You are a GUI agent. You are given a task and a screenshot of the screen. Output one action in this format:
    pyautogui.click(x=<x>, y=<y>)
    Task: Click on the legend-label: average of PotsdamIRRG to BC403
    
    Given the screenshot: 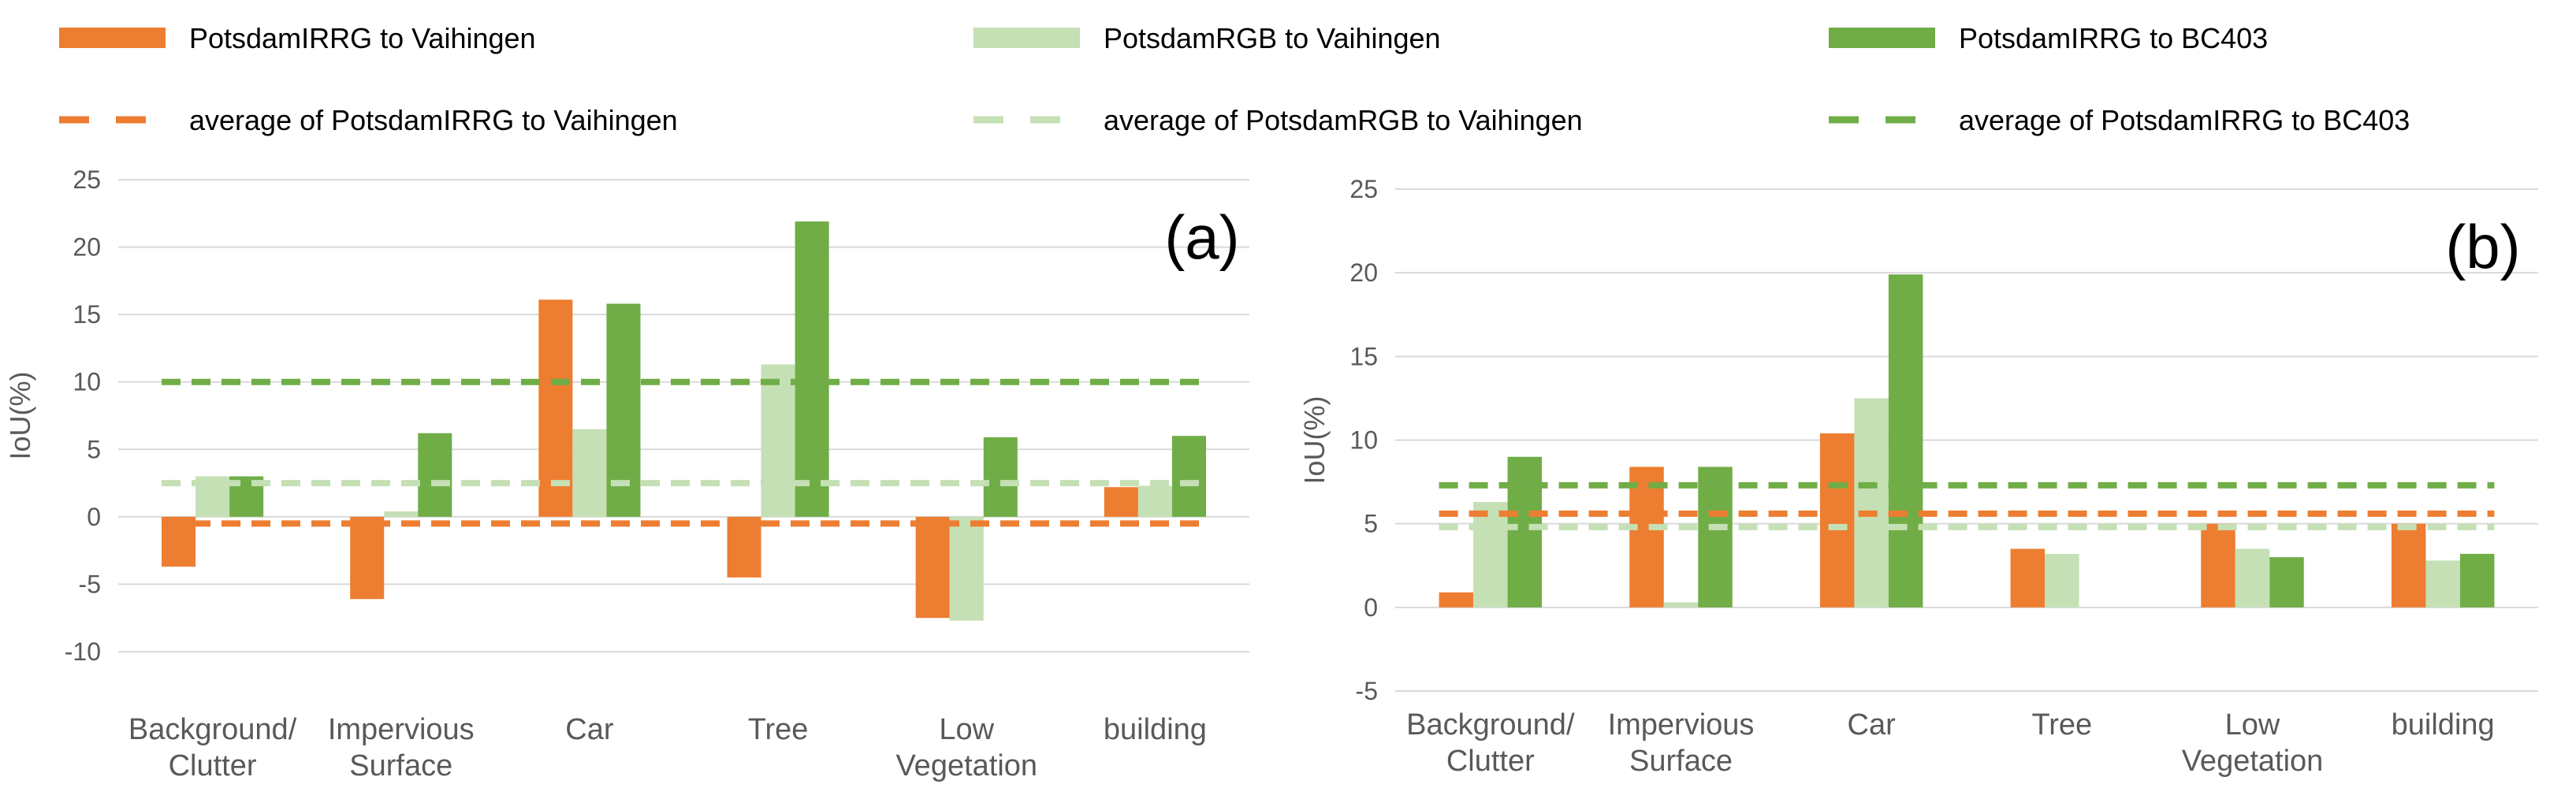 What is the action you would take?
    pyautogui.click(x=2184, y=120)
    